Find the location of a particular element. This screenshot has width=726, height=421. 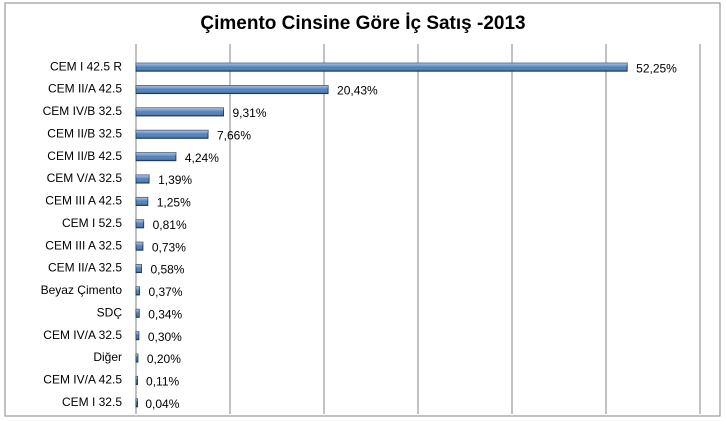

value-label: 0,04% is located at coordinates (162, 404).